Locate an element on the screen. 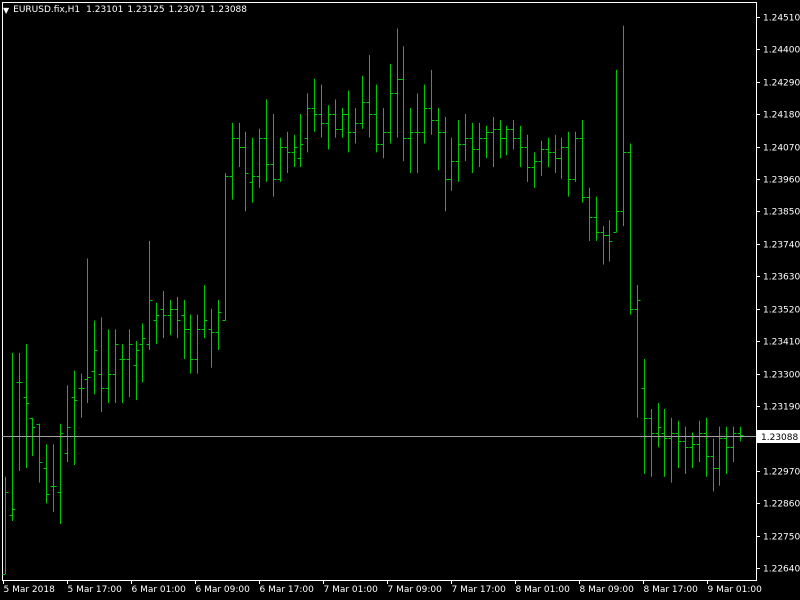 Image resolution: width=800 pixels, height=600 pixels. x-tick-label: 6 Mar 09:00 is located at coordinates (223, 590).